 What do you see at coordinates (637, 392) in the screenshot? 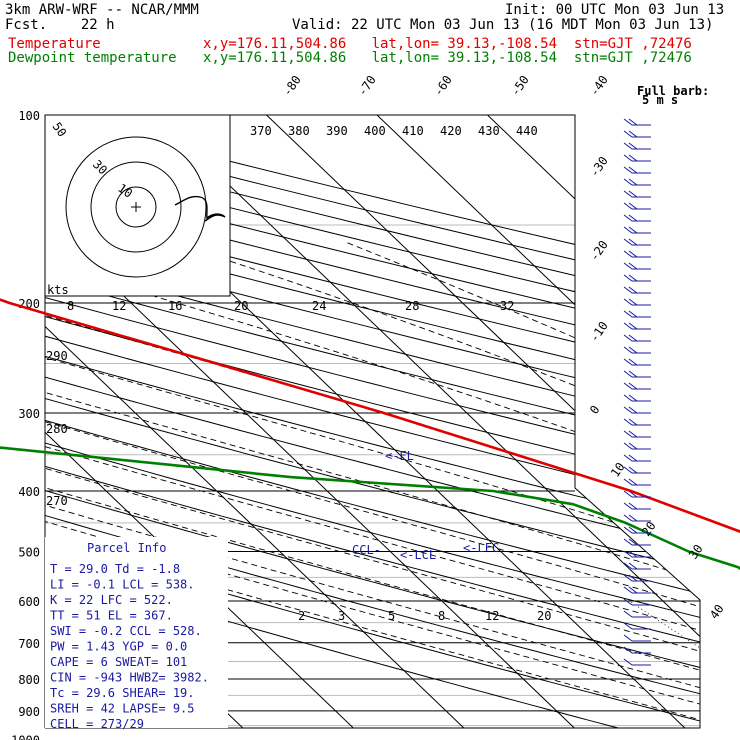
I see `wind-barbs` at bounding box center [637, 392].